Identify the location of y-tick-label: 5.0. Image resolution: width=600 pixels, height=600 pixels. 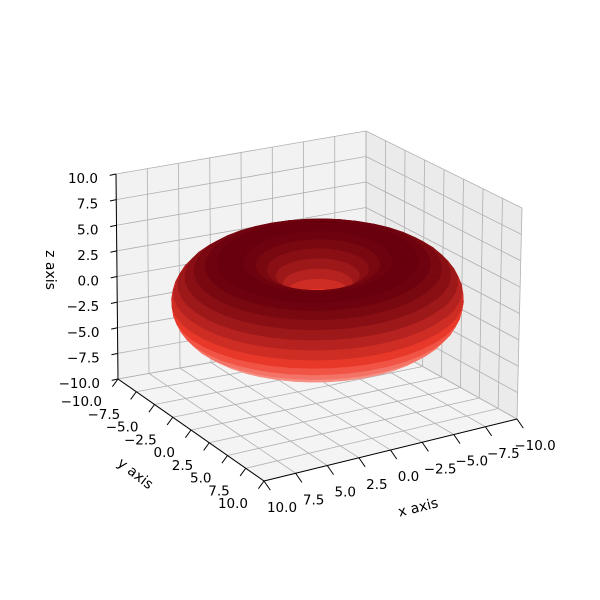
(200, 479).